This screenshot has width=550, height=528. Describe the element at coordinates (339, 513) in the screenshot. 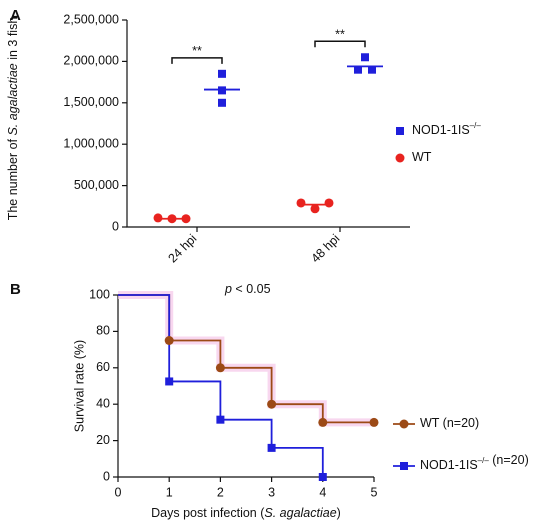

I see `text-part: )` at that location.